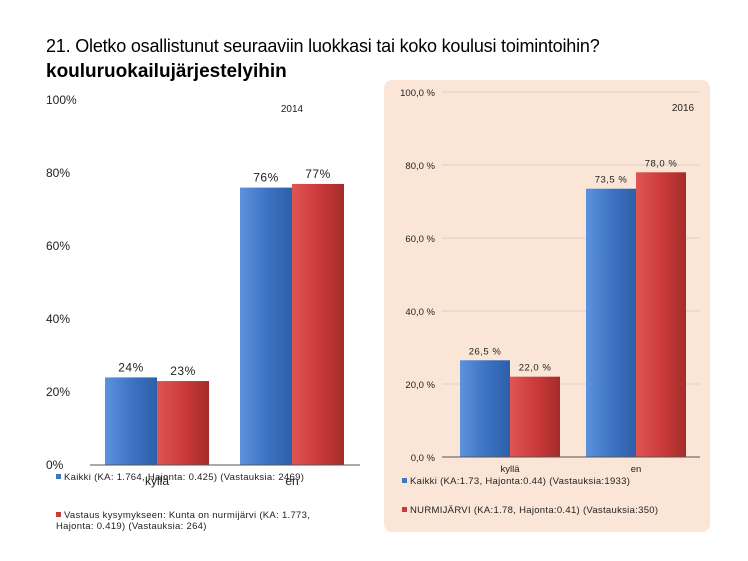 The image size is (748, 561). Describe the element at coordinates (420, 312) in the screenshot. I see `y-tick-label: 40,0 %` at that location.